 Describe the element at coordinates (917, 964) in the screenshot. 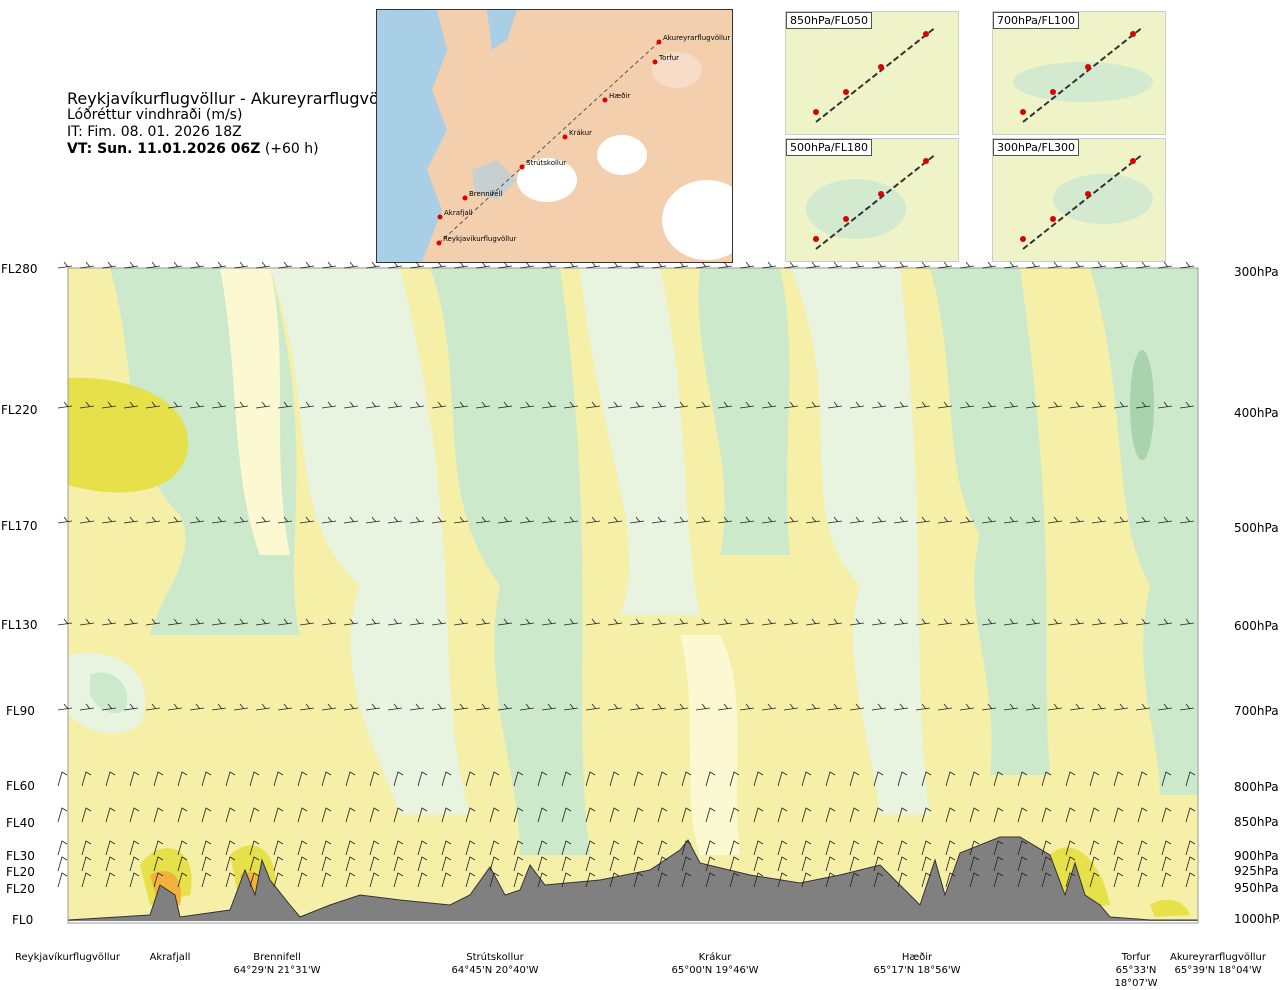

I see `bottom-label-haedir: Hæðir 65°17'N 18°56'W` at that location.